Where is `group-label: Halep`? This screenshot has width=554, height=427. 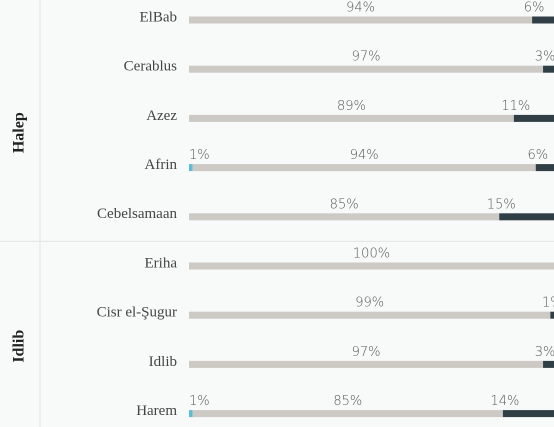 group-label: Halep is located at coordinates (19, 132).